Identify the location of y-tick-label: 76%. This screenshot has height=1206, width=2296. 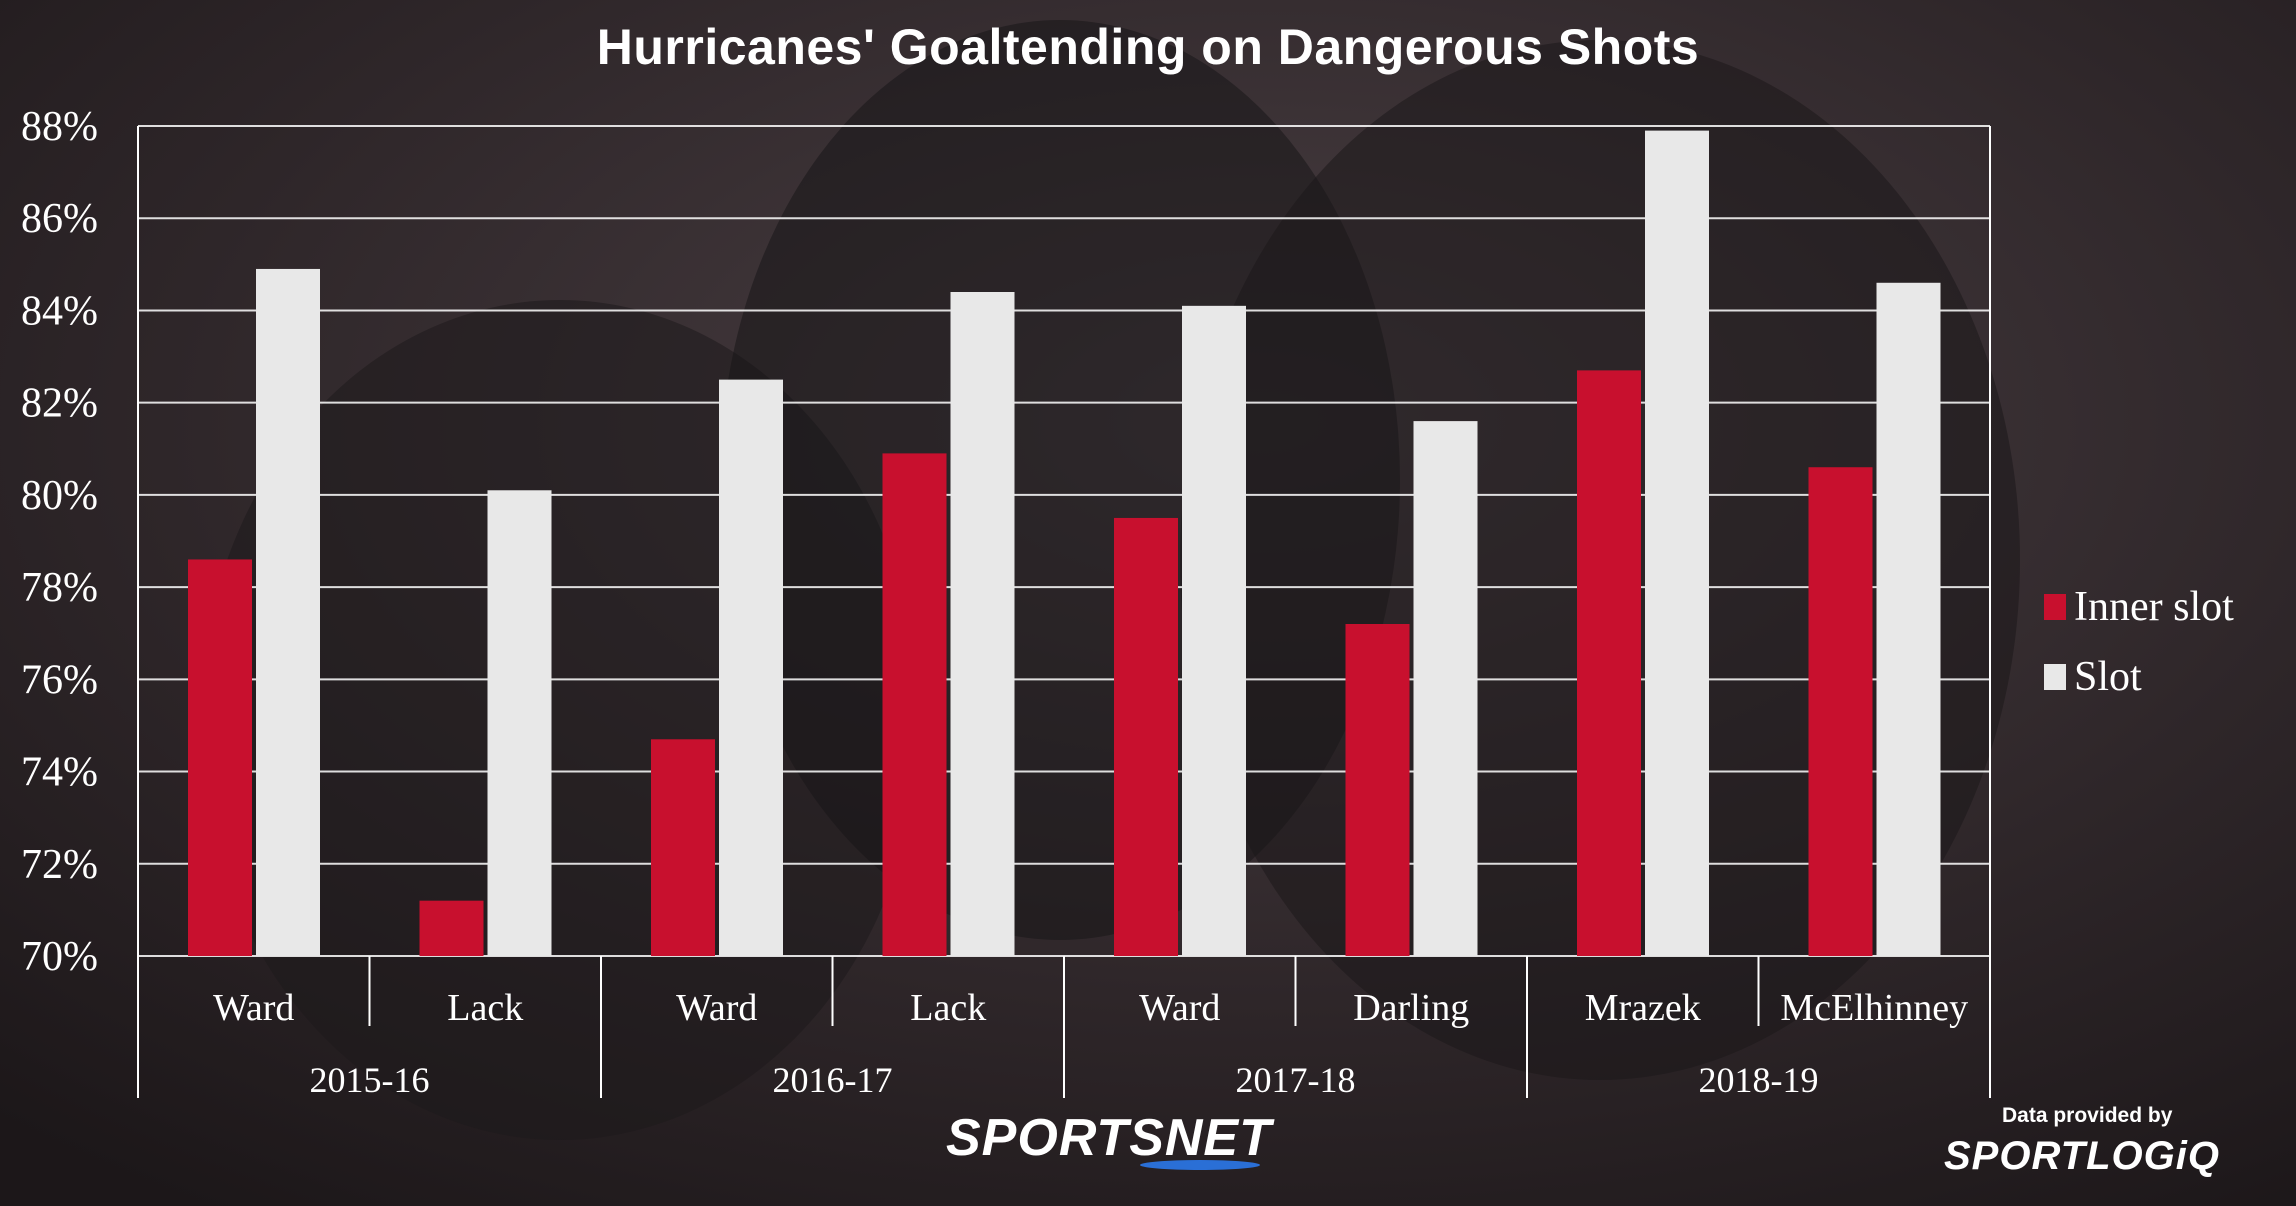
(59, 680).